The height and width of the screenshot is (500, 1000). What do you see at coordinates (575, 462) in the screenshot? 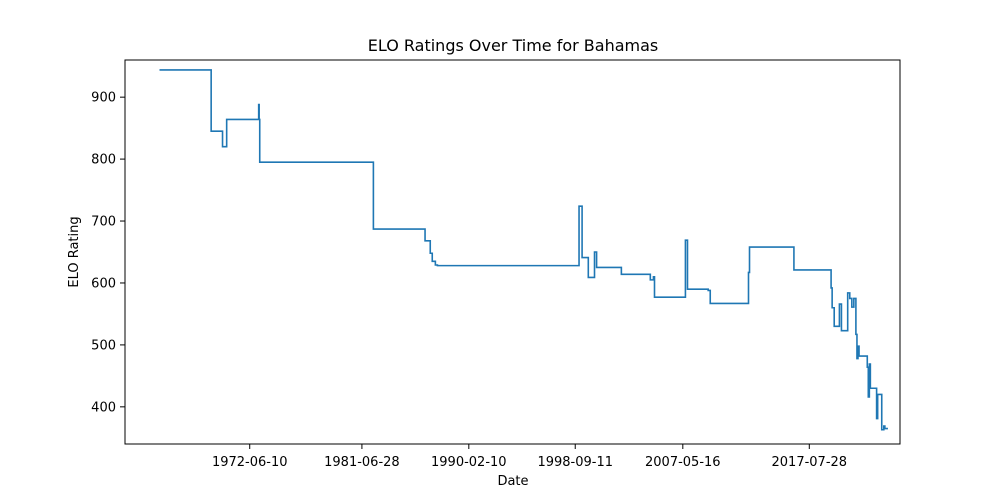
I see `x-tick-label: 1998-09-11` at bounding box center [575, 462].